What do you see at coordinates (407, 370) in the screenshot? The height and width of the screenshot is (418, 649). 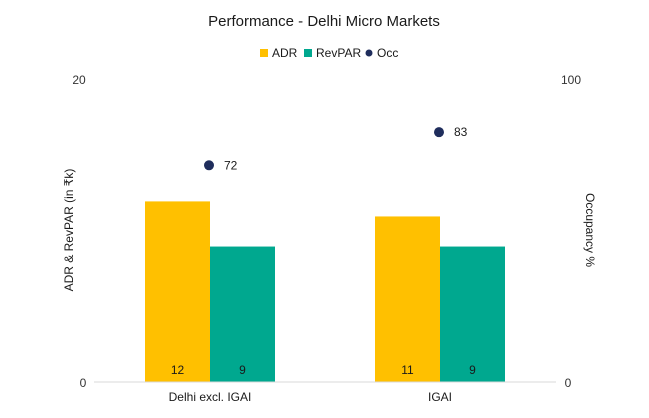 I see `data-label-adr-1: 11` at bounding box center [407, 370].